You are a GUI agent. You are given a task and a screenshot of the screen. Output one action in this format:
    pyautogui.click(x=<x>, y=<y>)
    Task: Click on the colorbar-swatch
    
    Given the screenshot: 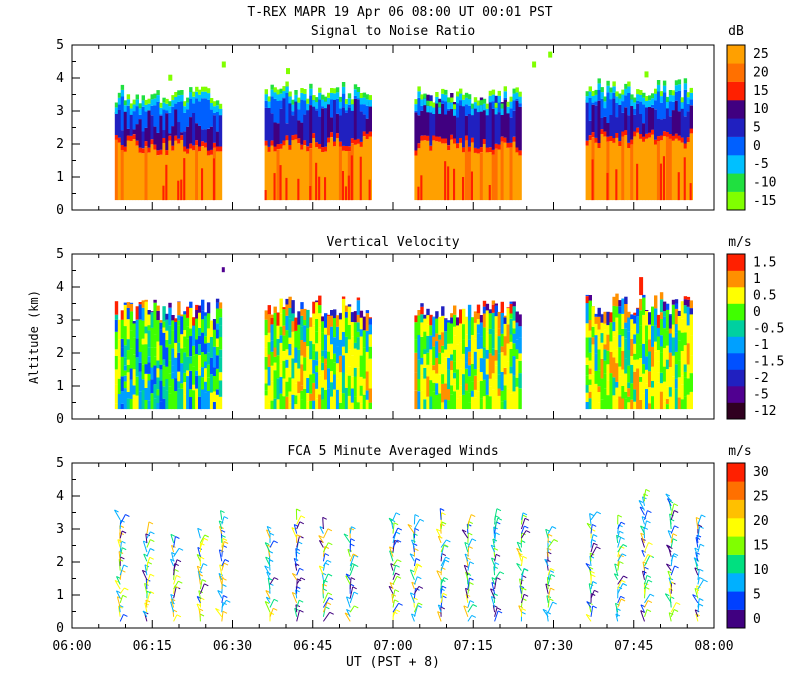 What is the action you would take?
    pyautogui.click(x=736, y=262)
    